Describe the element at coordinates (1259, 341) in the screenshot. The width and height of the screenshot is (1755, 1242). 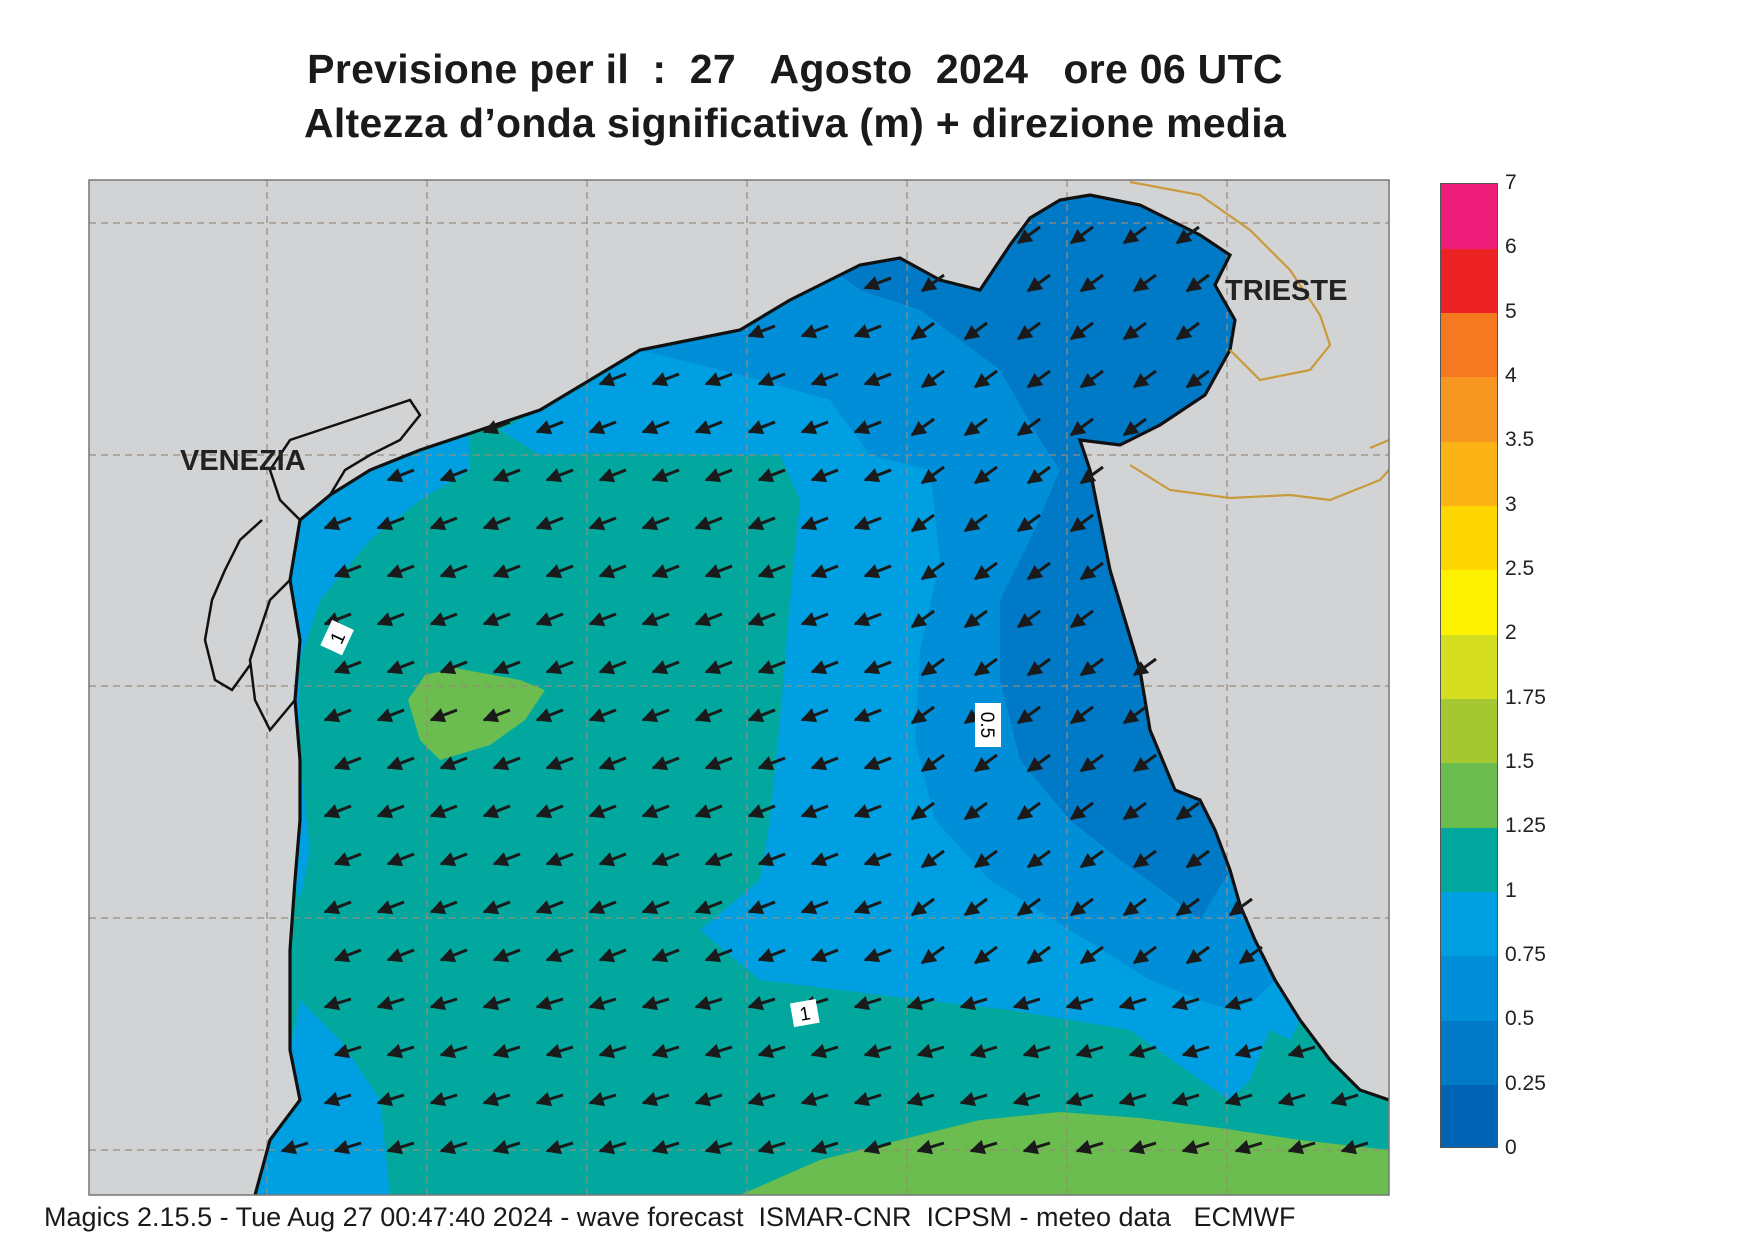
I see `national-border` at that location.